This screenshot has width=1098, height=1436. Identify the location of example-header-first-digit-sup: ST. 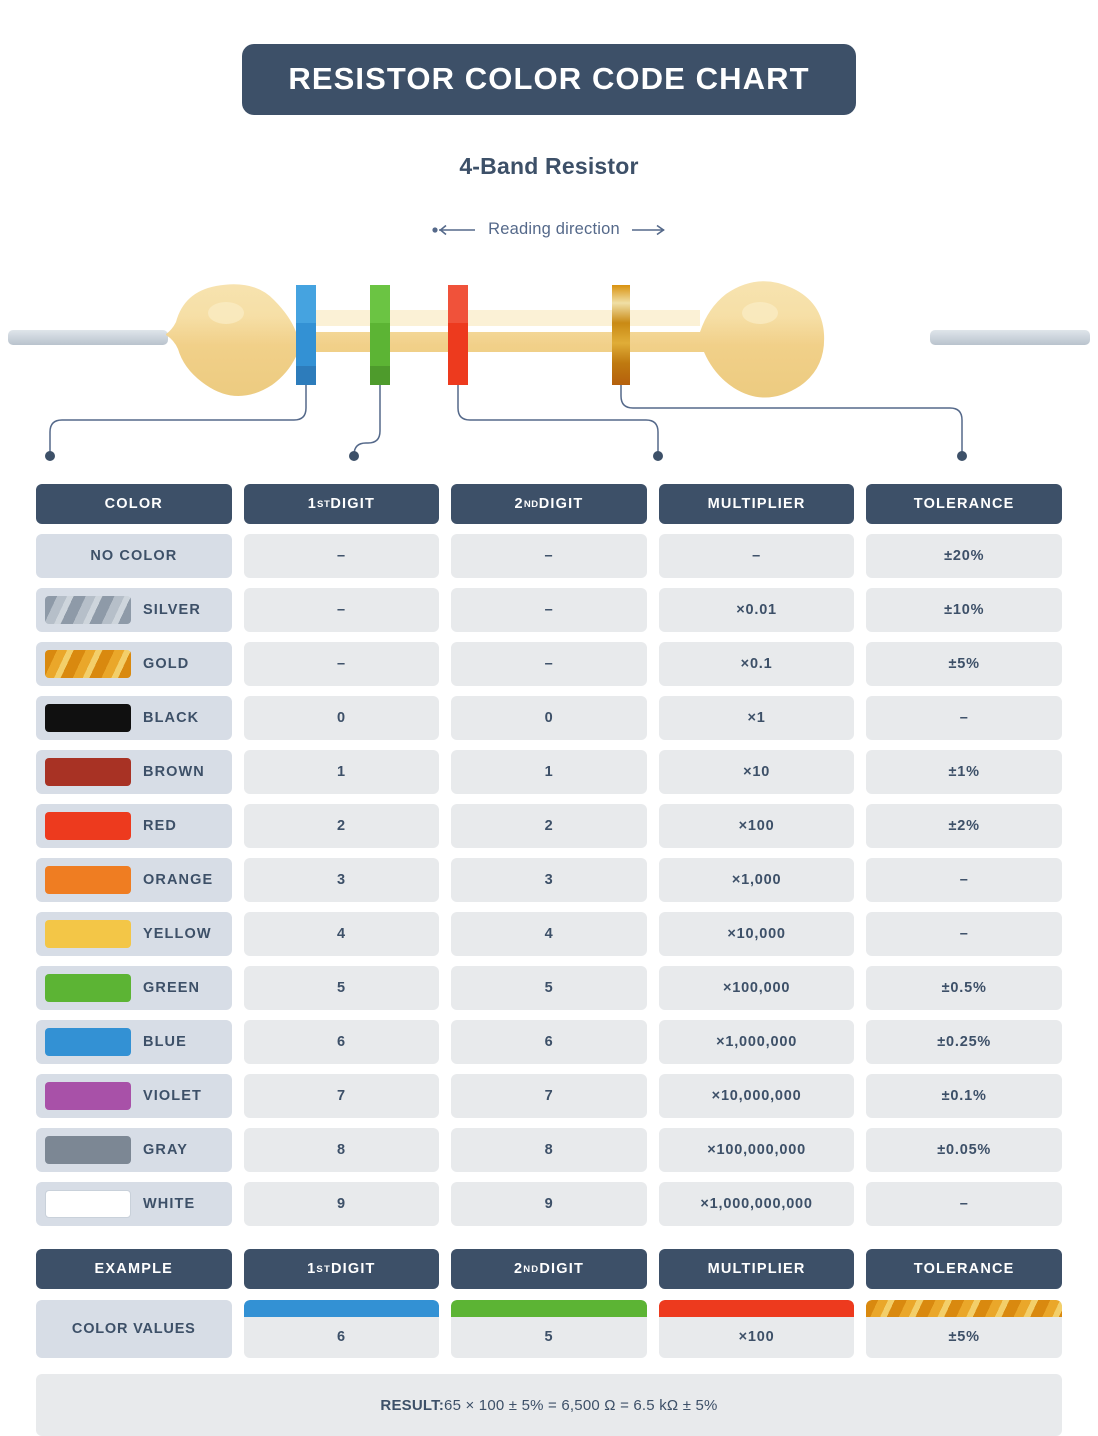
(323, 1269).